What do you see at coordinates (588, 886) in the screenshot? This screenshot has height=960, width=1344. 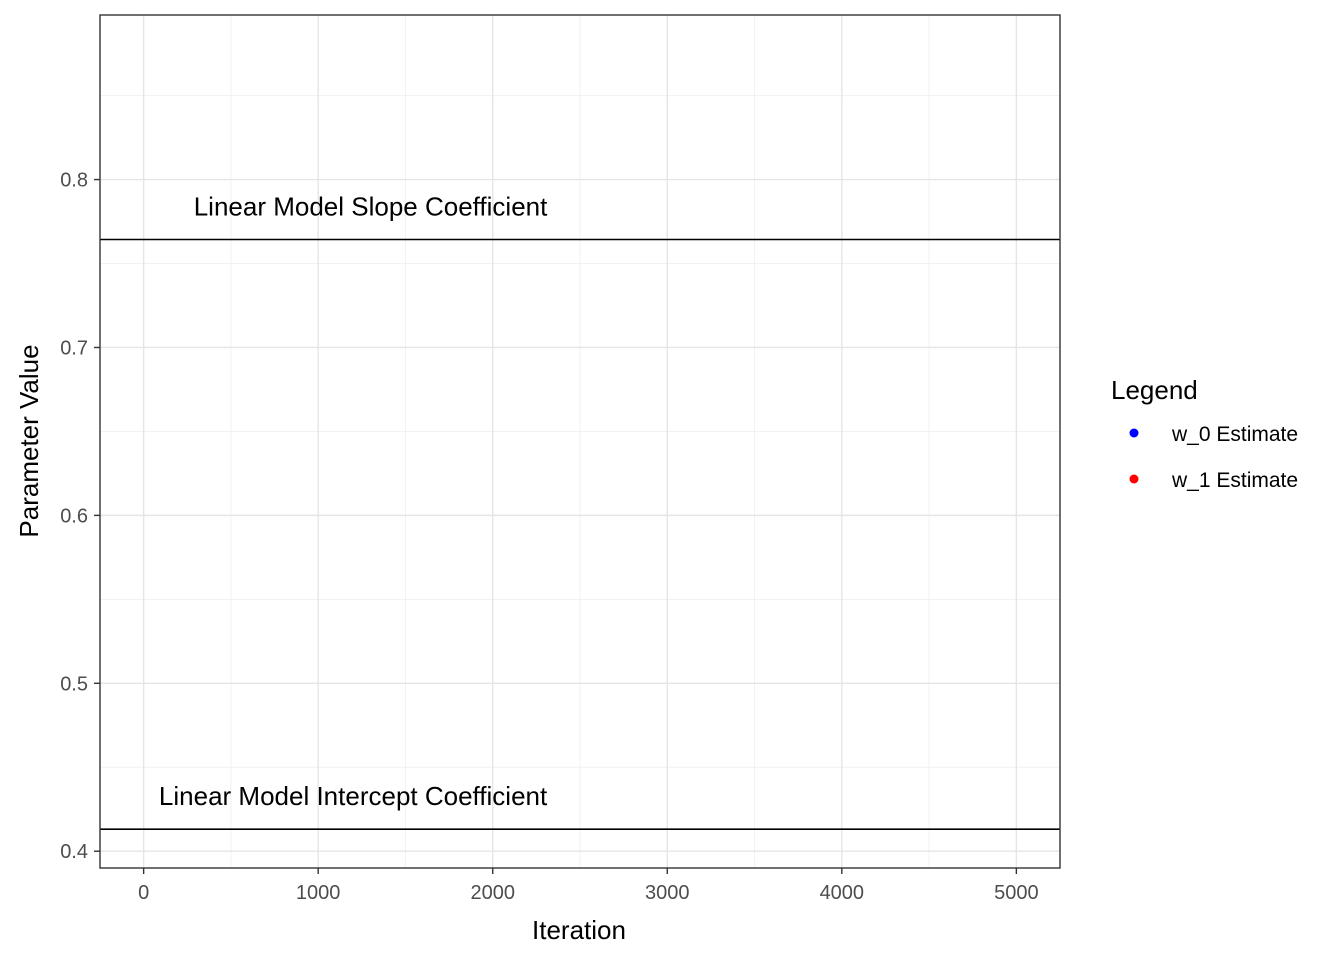 I see `x-axis-ticks: 0 1000 2000 3000 4000 5000` at bounding box center [588, 886].